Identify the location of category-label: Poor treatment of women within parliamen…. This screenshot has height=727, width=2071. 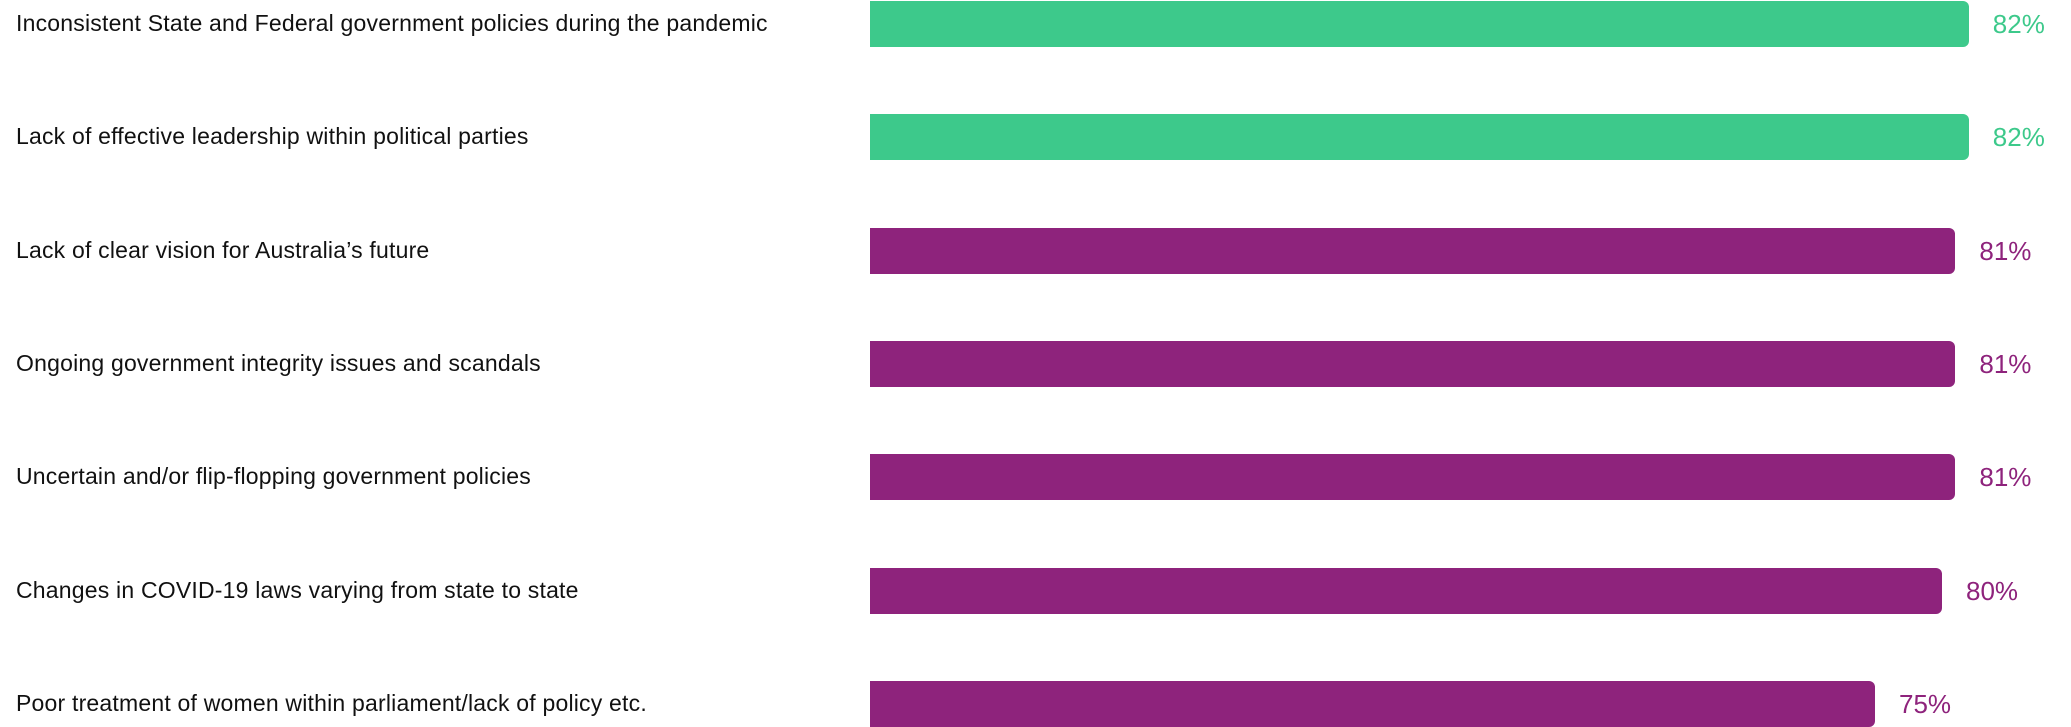
(331, 702).